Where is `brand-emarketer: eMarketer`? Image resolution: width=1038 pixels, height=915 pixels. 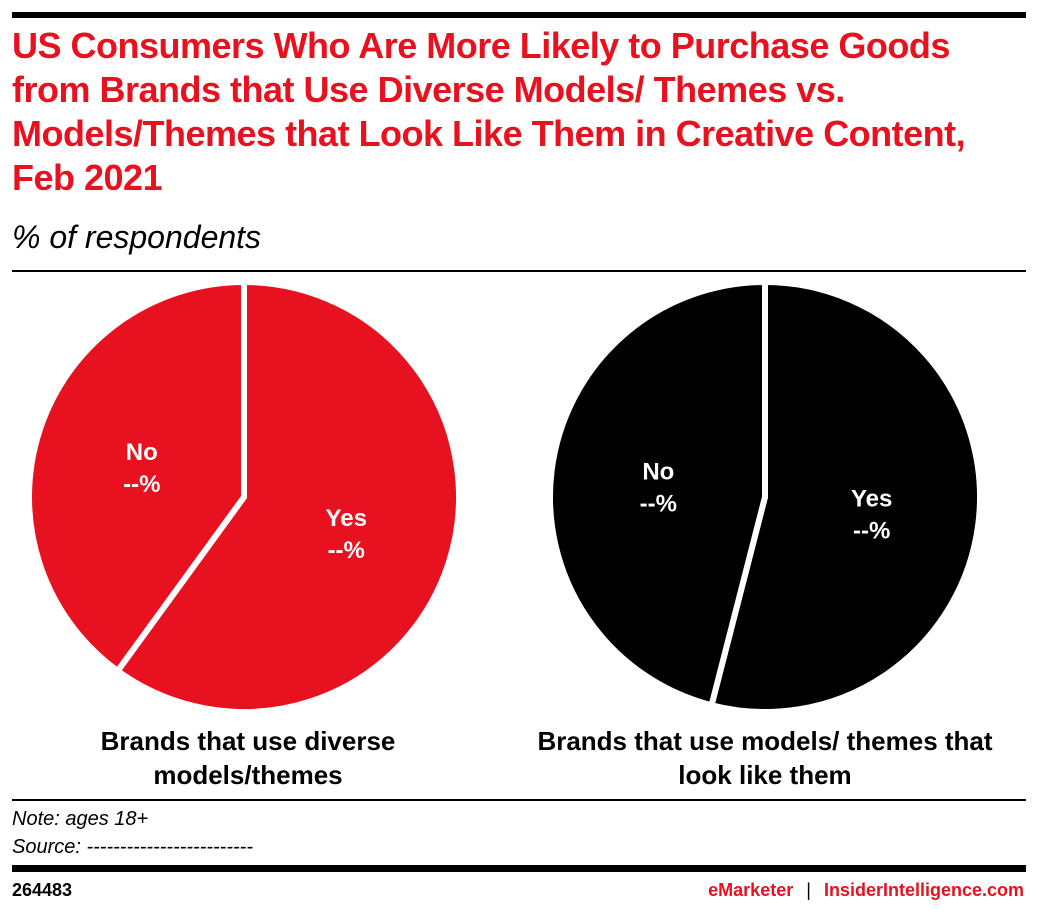 brand-emarketer: eMarketer is located at coordinates (751, 890).